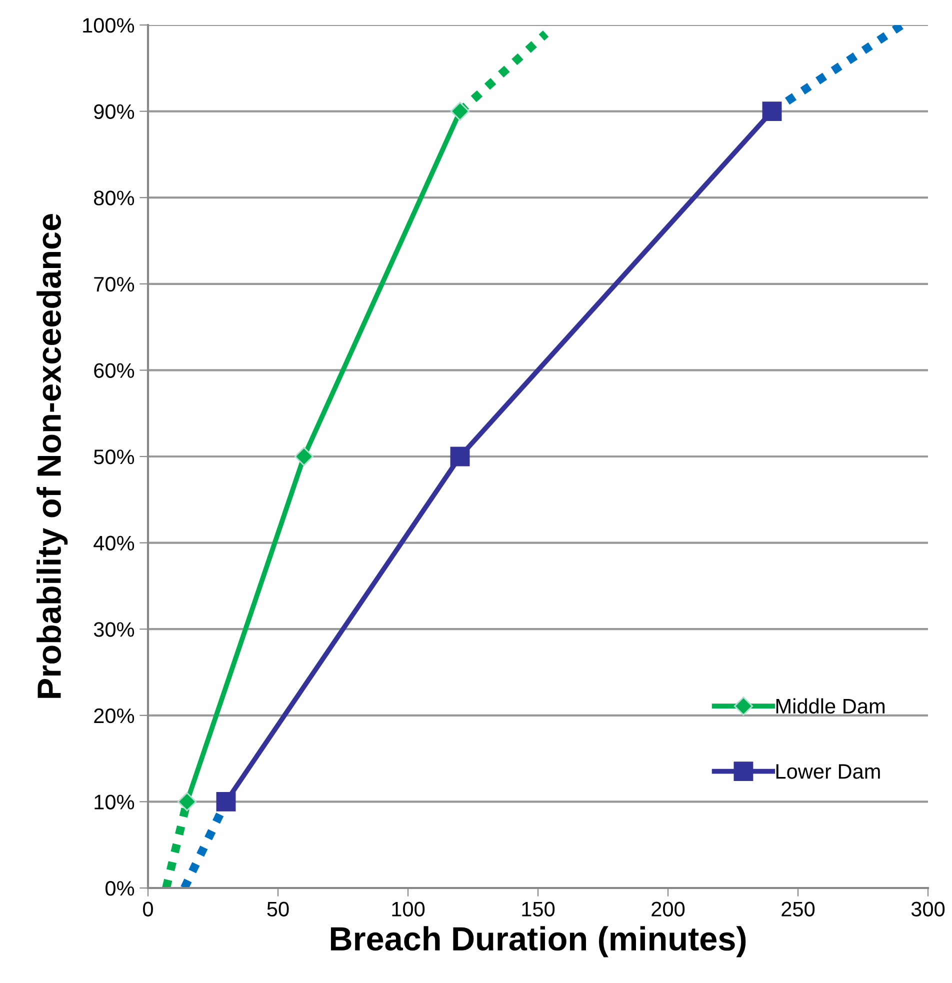 This screenshot has width=952, height=983. Describe the element at coordinates (538, 909) in the screenshot. I see `x-tick-label: 150` at that location.